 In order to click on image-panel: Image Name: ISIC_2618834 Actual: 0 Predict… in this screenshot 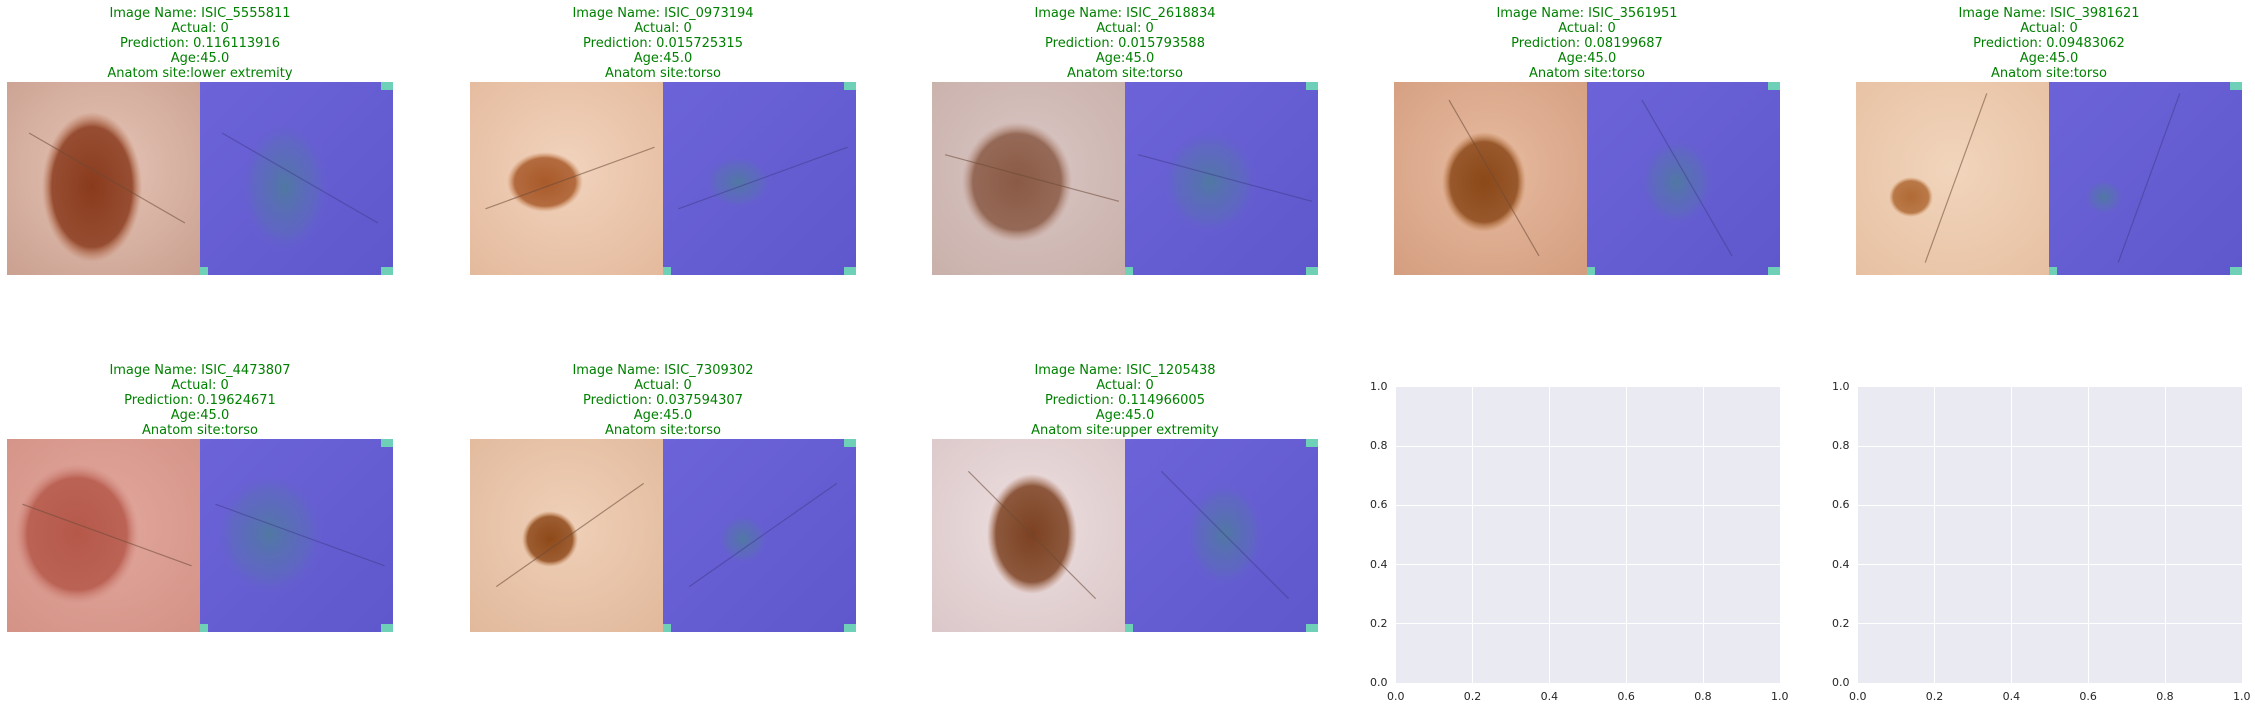, I will do `click(1125, 140)`.